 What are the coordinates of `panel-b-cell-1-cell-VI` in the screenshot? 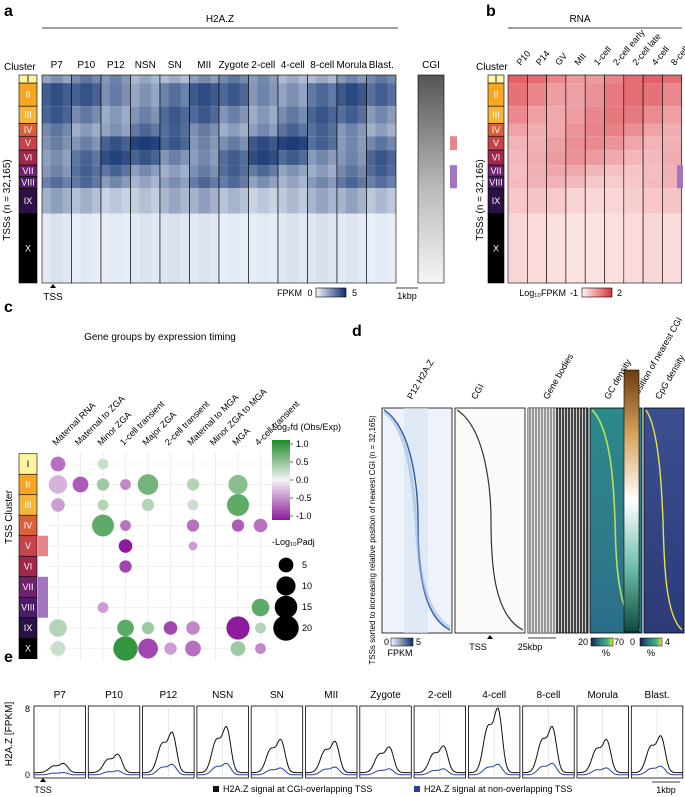 It's located at (595, 158).